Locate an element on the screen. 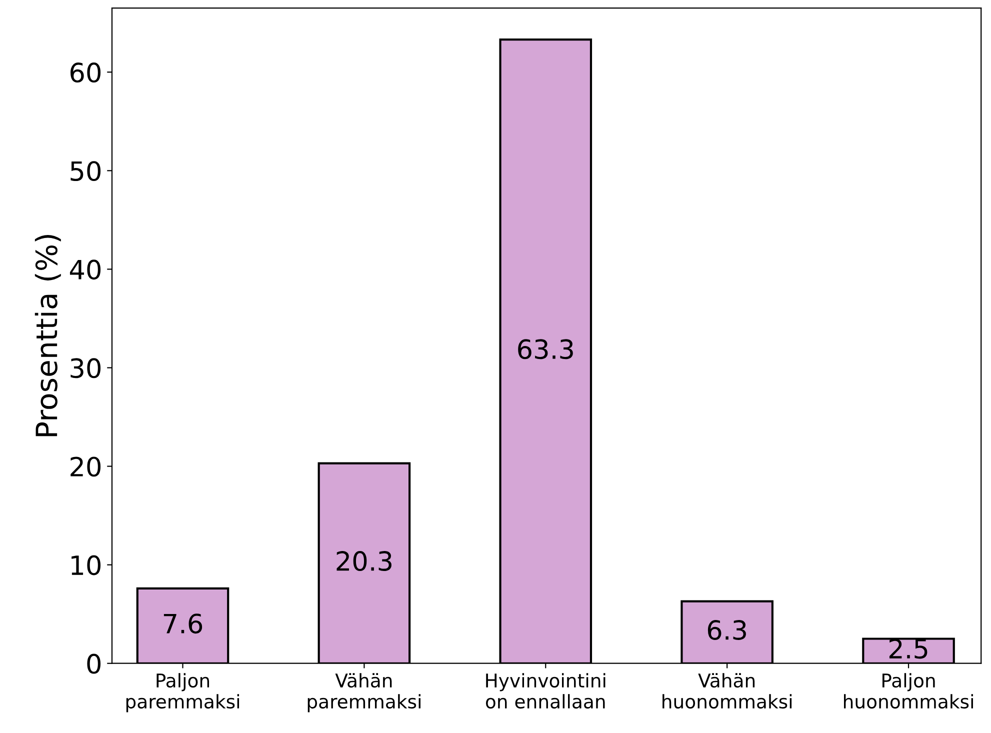  data-label: 7.6 is located at coordinates (183, 624).